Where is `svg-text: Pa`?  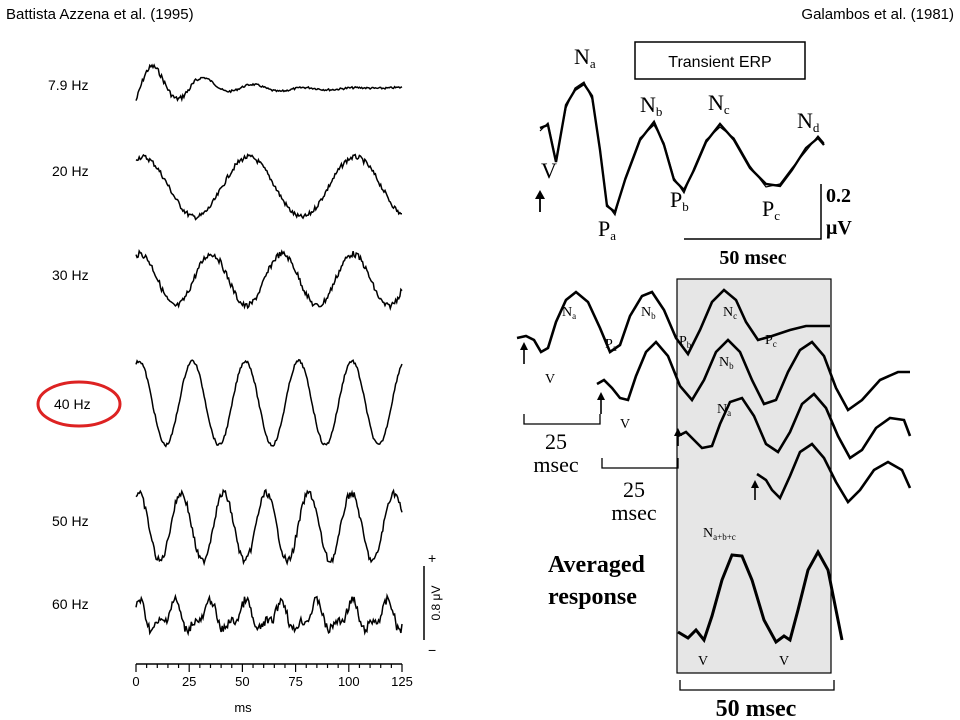 svg-text: Pa is located at coordinates (611, 345).